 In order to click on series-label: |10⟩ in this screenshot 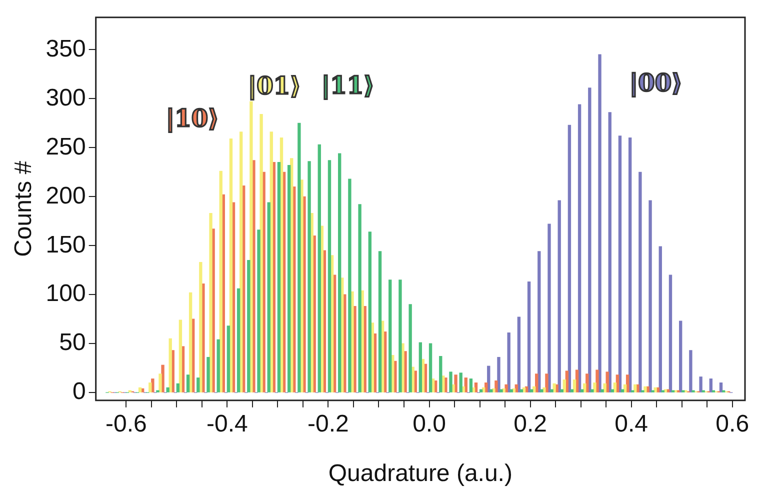, I will do `click(193, 118)`.